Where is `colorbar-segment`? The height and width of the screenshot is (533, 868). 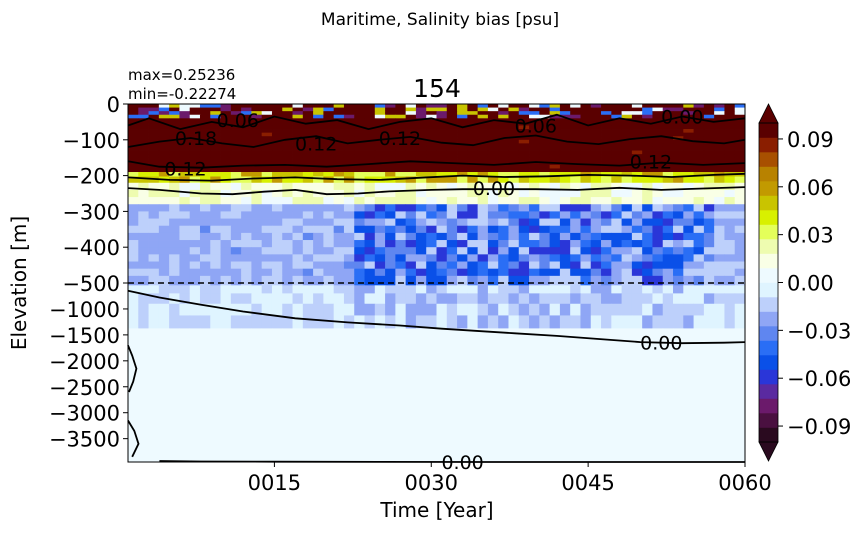 colorbar-segment is located at coordinates (768, 130).